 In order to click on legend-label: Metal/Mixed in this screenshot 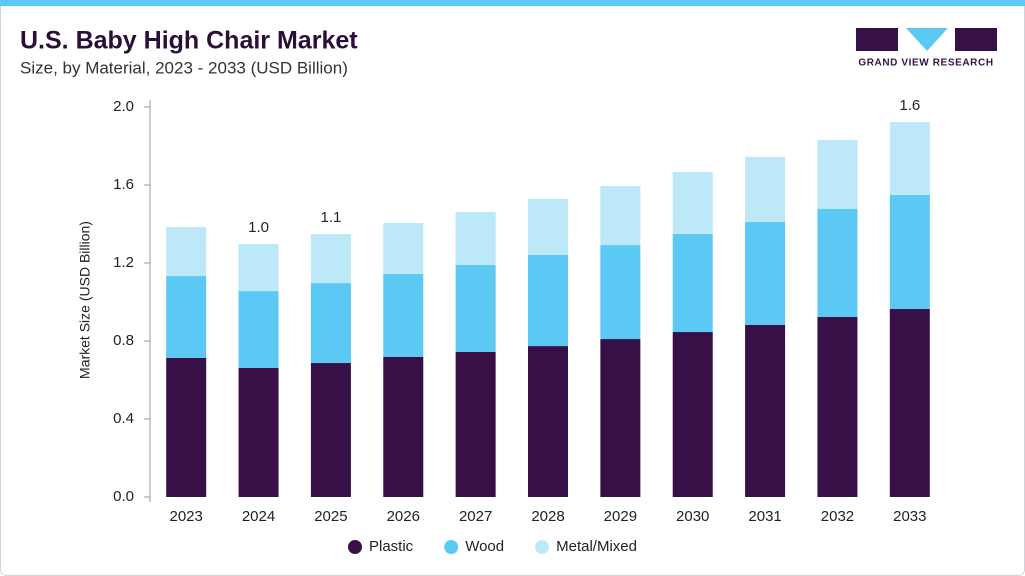, I will do `click(596, 546)`.